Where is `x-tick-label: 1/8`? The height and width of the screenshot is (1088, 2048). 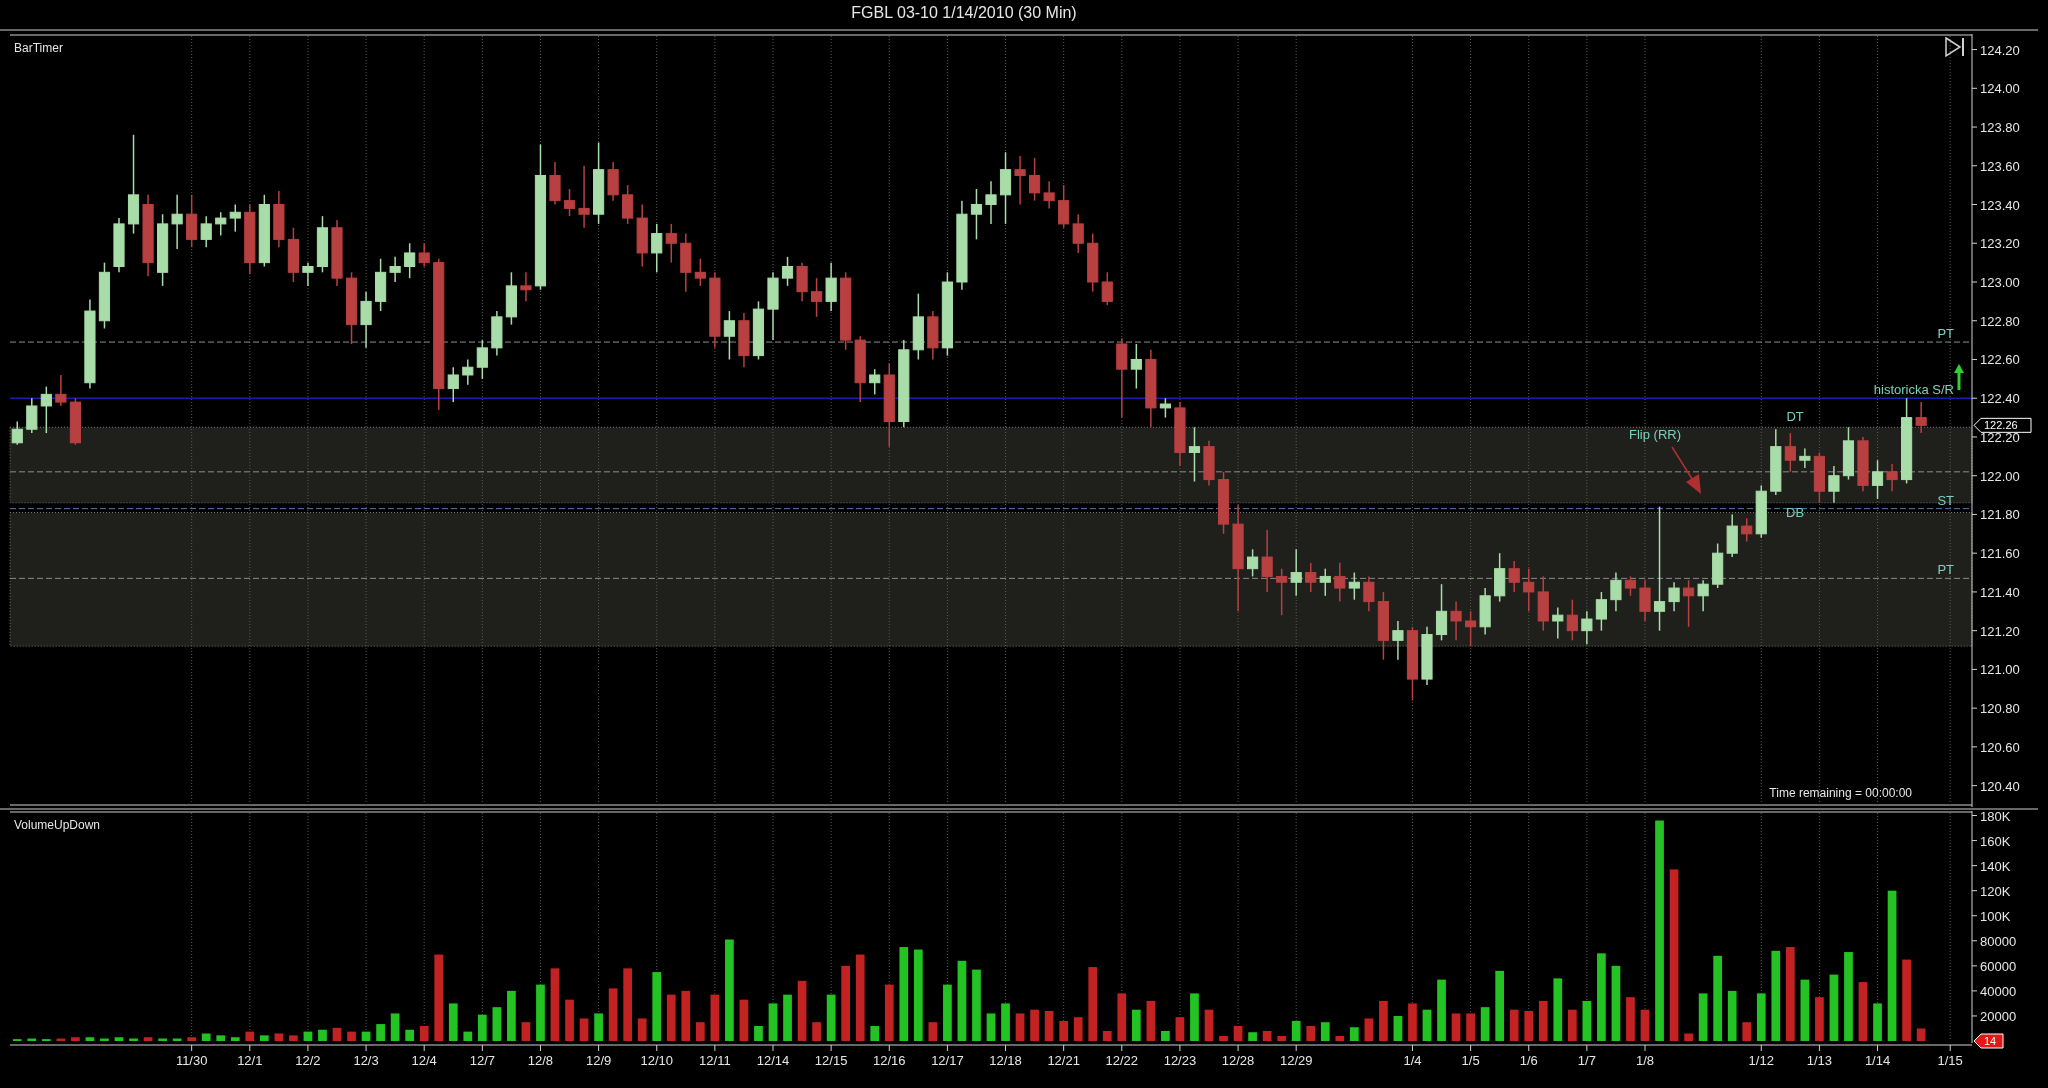
x-tick-label: 1/8 is located at coordinates (1645, 1060).